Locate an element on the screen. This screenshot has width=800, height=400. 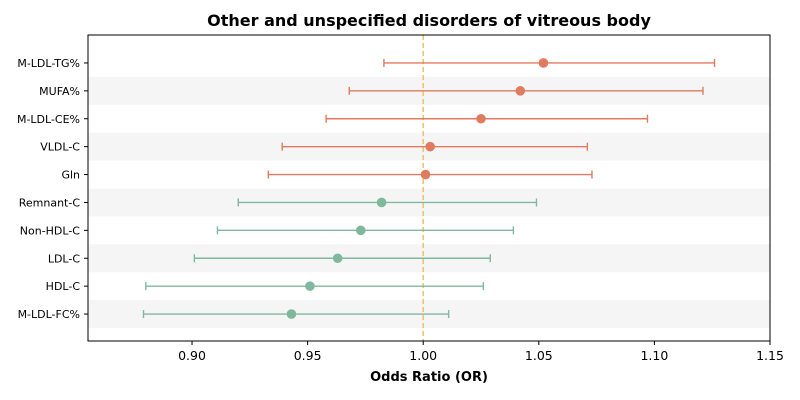
y-tick-label: VLDL-C is located at coordinates (60, 147).